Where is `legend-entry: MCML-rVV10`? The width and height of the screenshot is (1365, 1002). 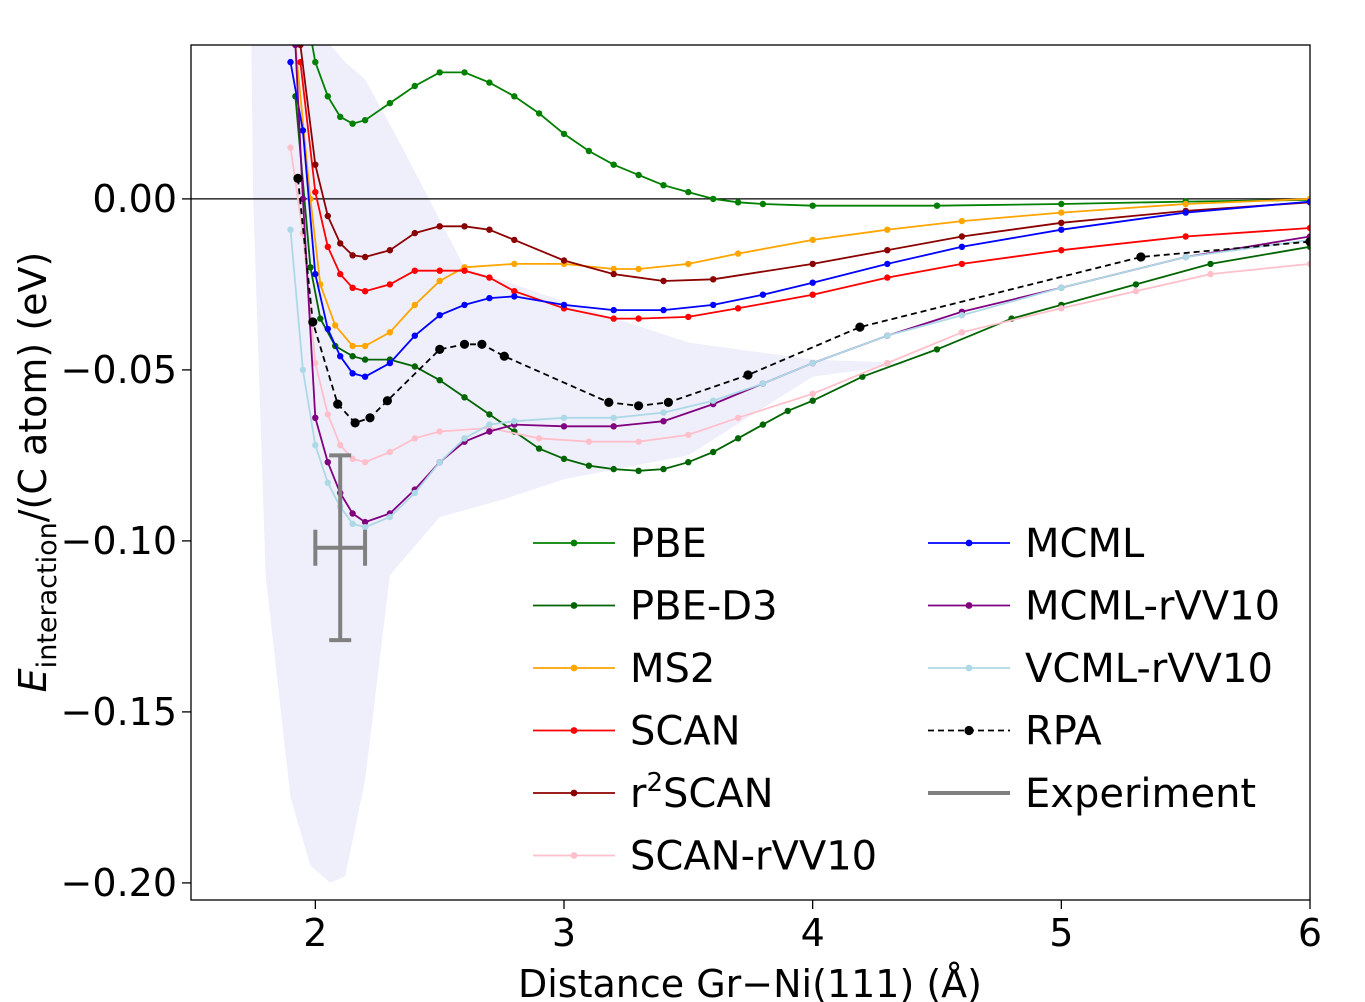 legend-entry: MCML-rVV10 is located at coordinates (1104, 607).